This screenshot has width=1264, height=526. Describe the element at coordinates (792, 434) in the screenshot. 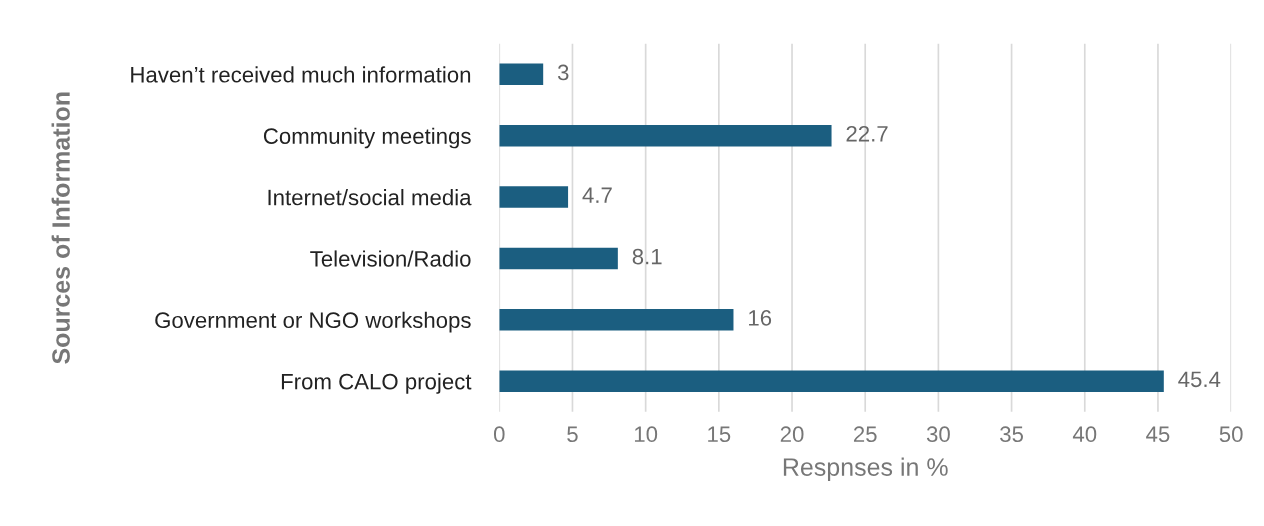

I see `x-tick-label: 20` at that location.